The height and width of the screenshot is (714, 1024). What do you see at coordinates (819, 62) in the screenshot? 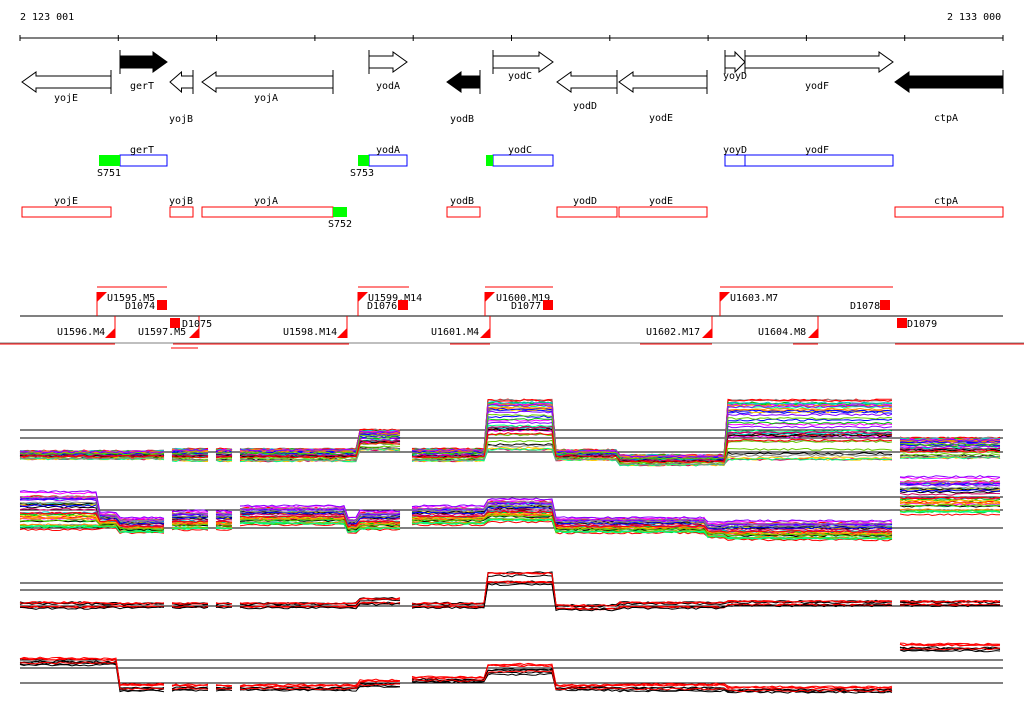
I see `gene-arrow-yodF` at bounding box center [819, 62].